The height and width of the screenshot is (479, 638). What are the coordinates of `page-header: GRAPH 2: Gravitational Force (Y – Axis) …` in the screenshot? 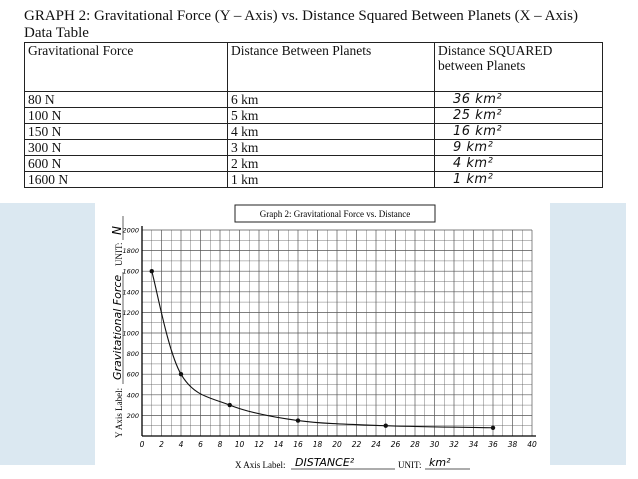 It's located at (324, 24).